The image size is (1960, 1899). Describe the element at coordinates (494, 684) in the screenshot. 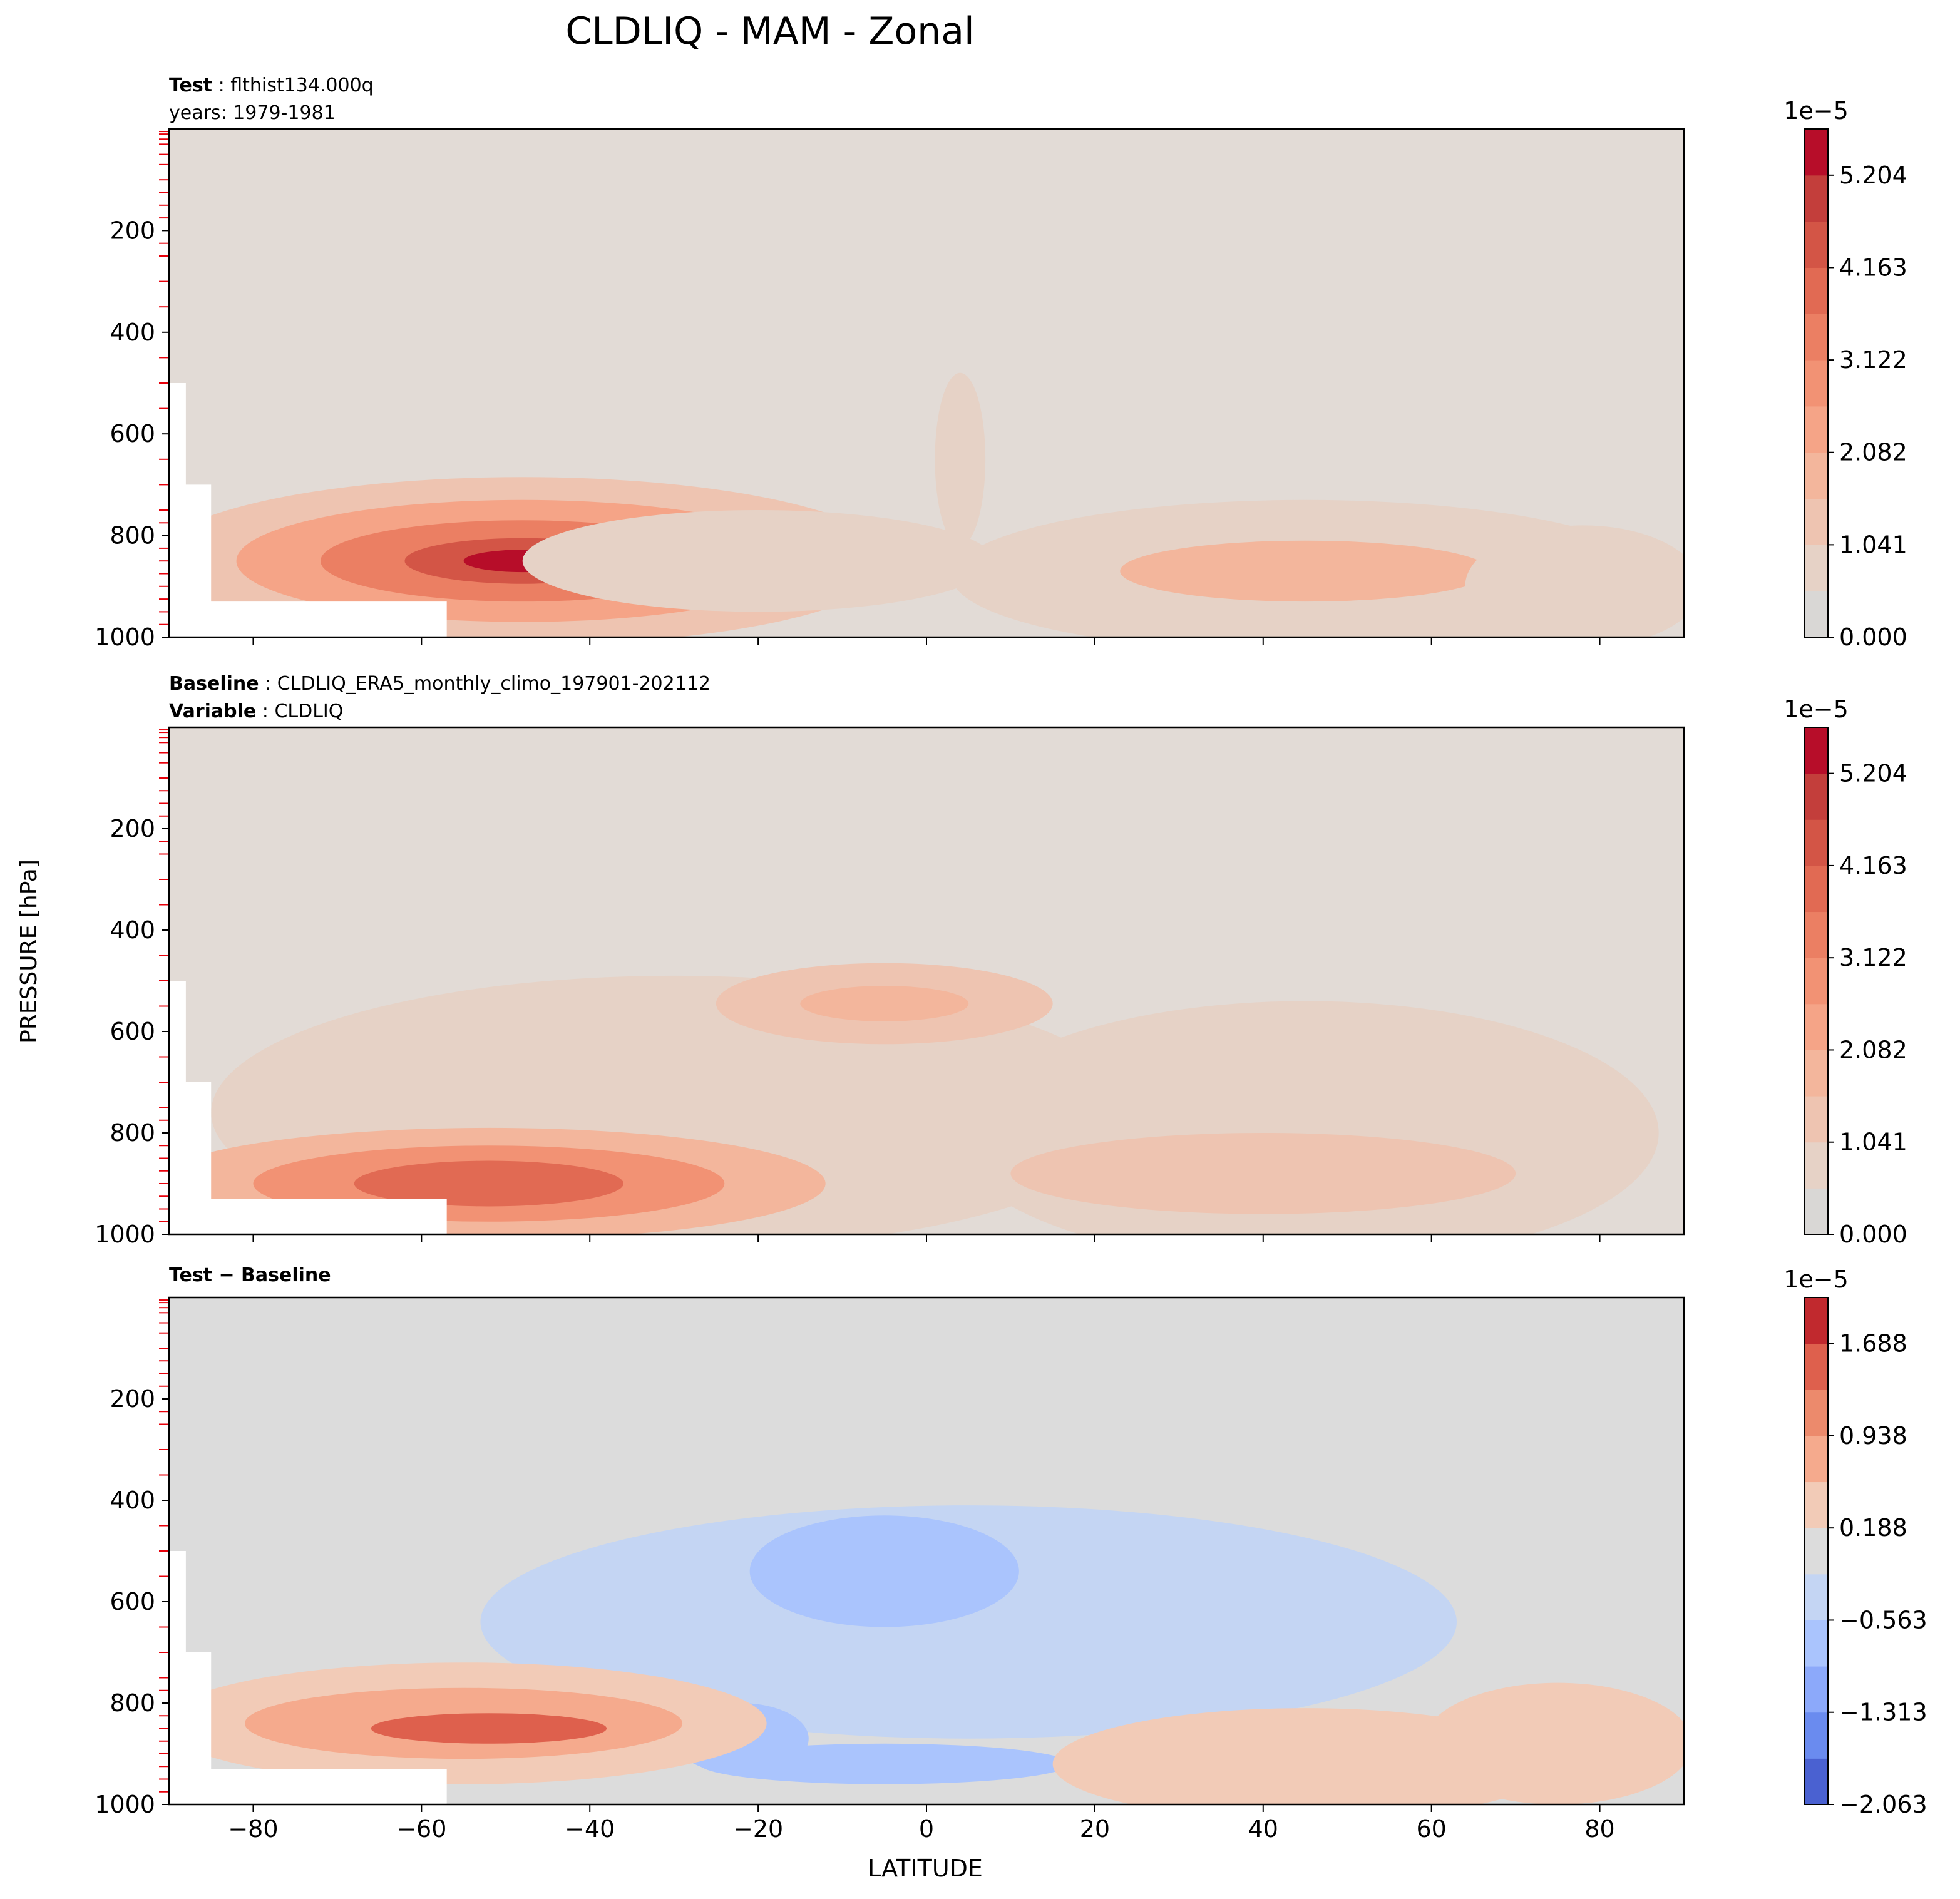

I see `panel-header-text: CLDLIQ_ERA5_monthly_climo_197901-202112` at that location.